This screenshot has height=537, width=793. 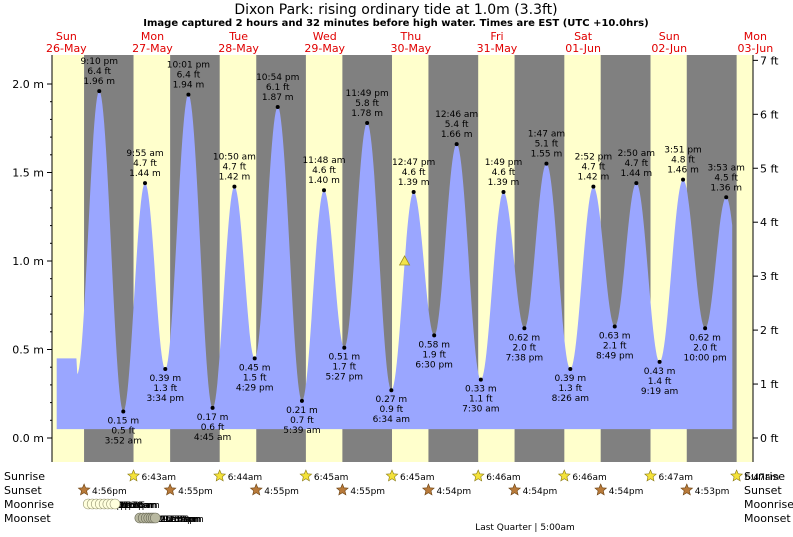 What do you see at coordinates (411, 36) in the screenshot?
I see `day-name-label: Thu` at bounding box center [411, 36].